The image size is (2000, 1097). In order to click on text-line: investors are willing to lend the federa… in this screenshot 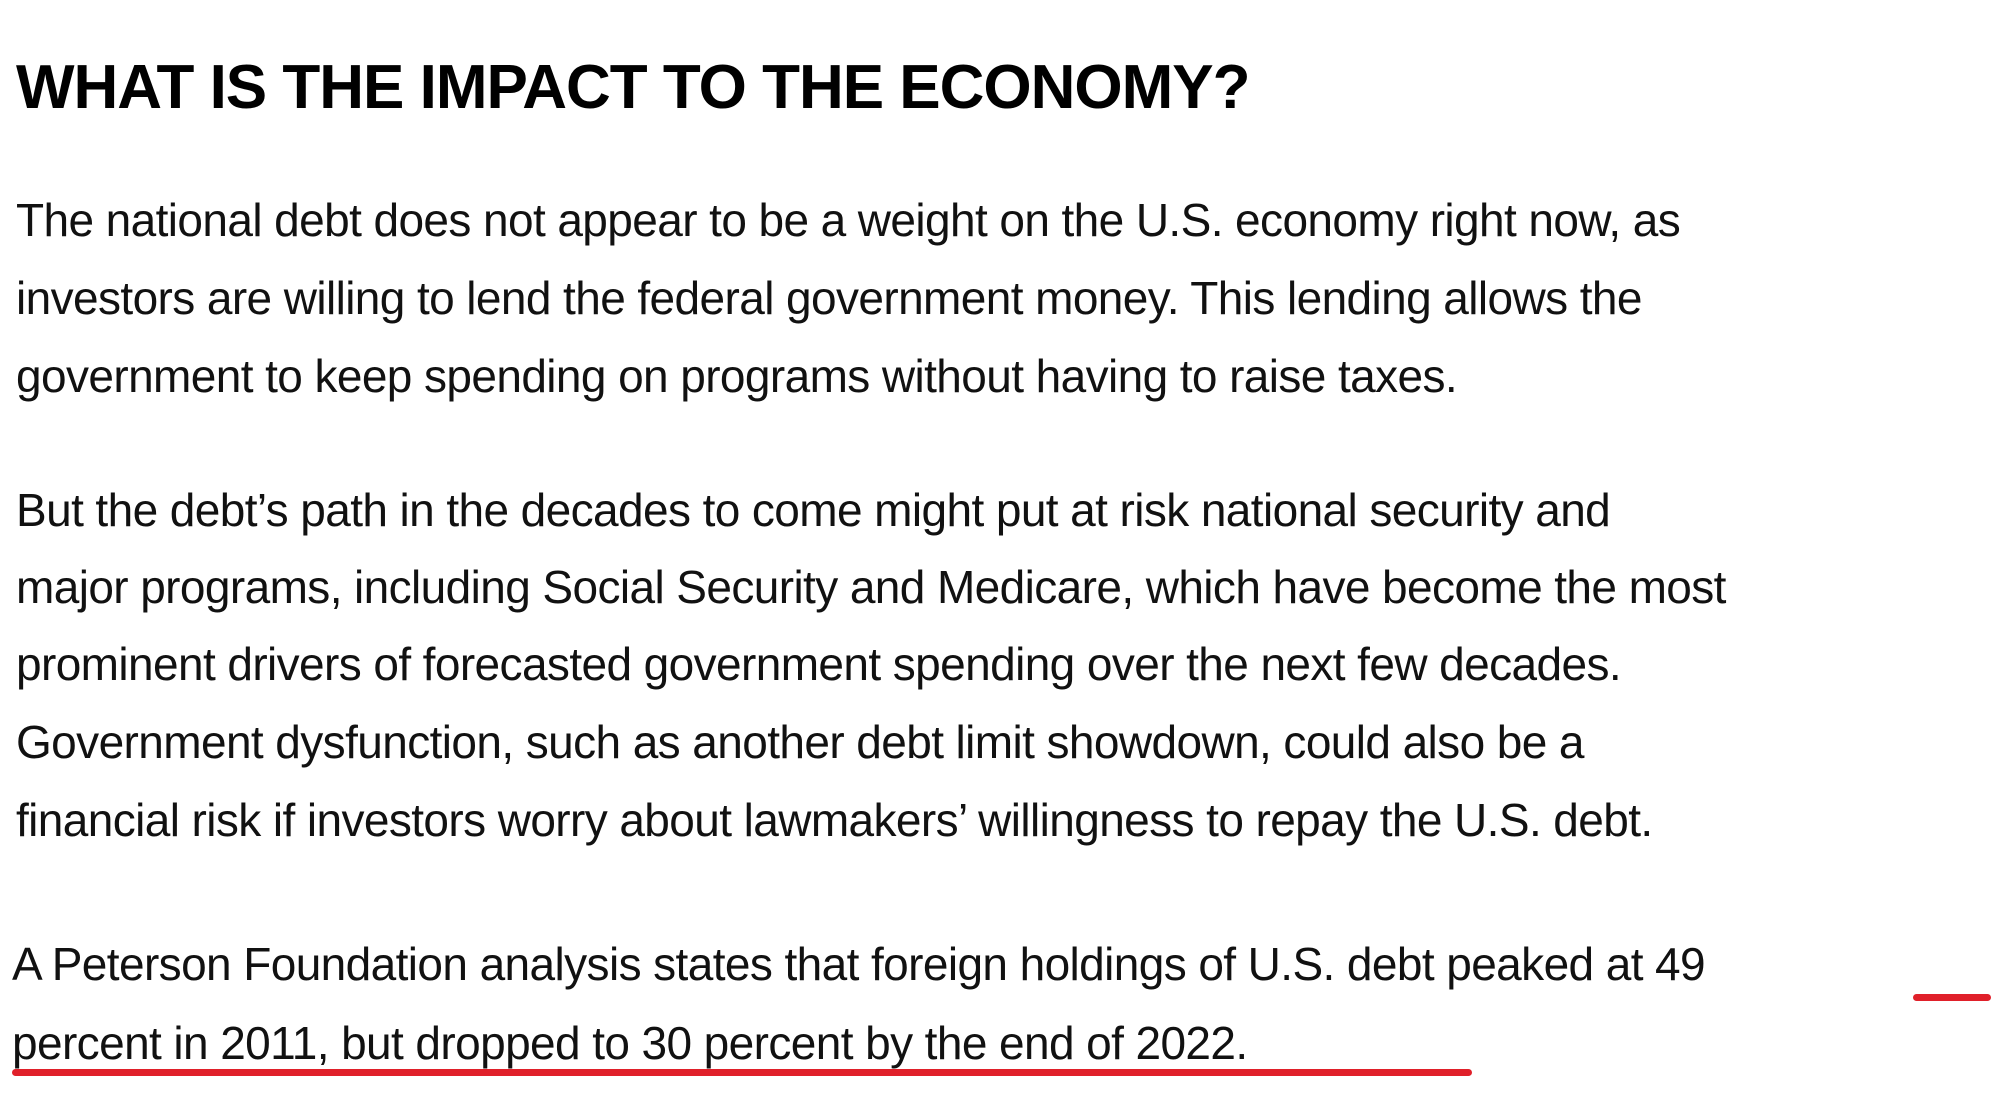, I will do `click(829, 298)`.